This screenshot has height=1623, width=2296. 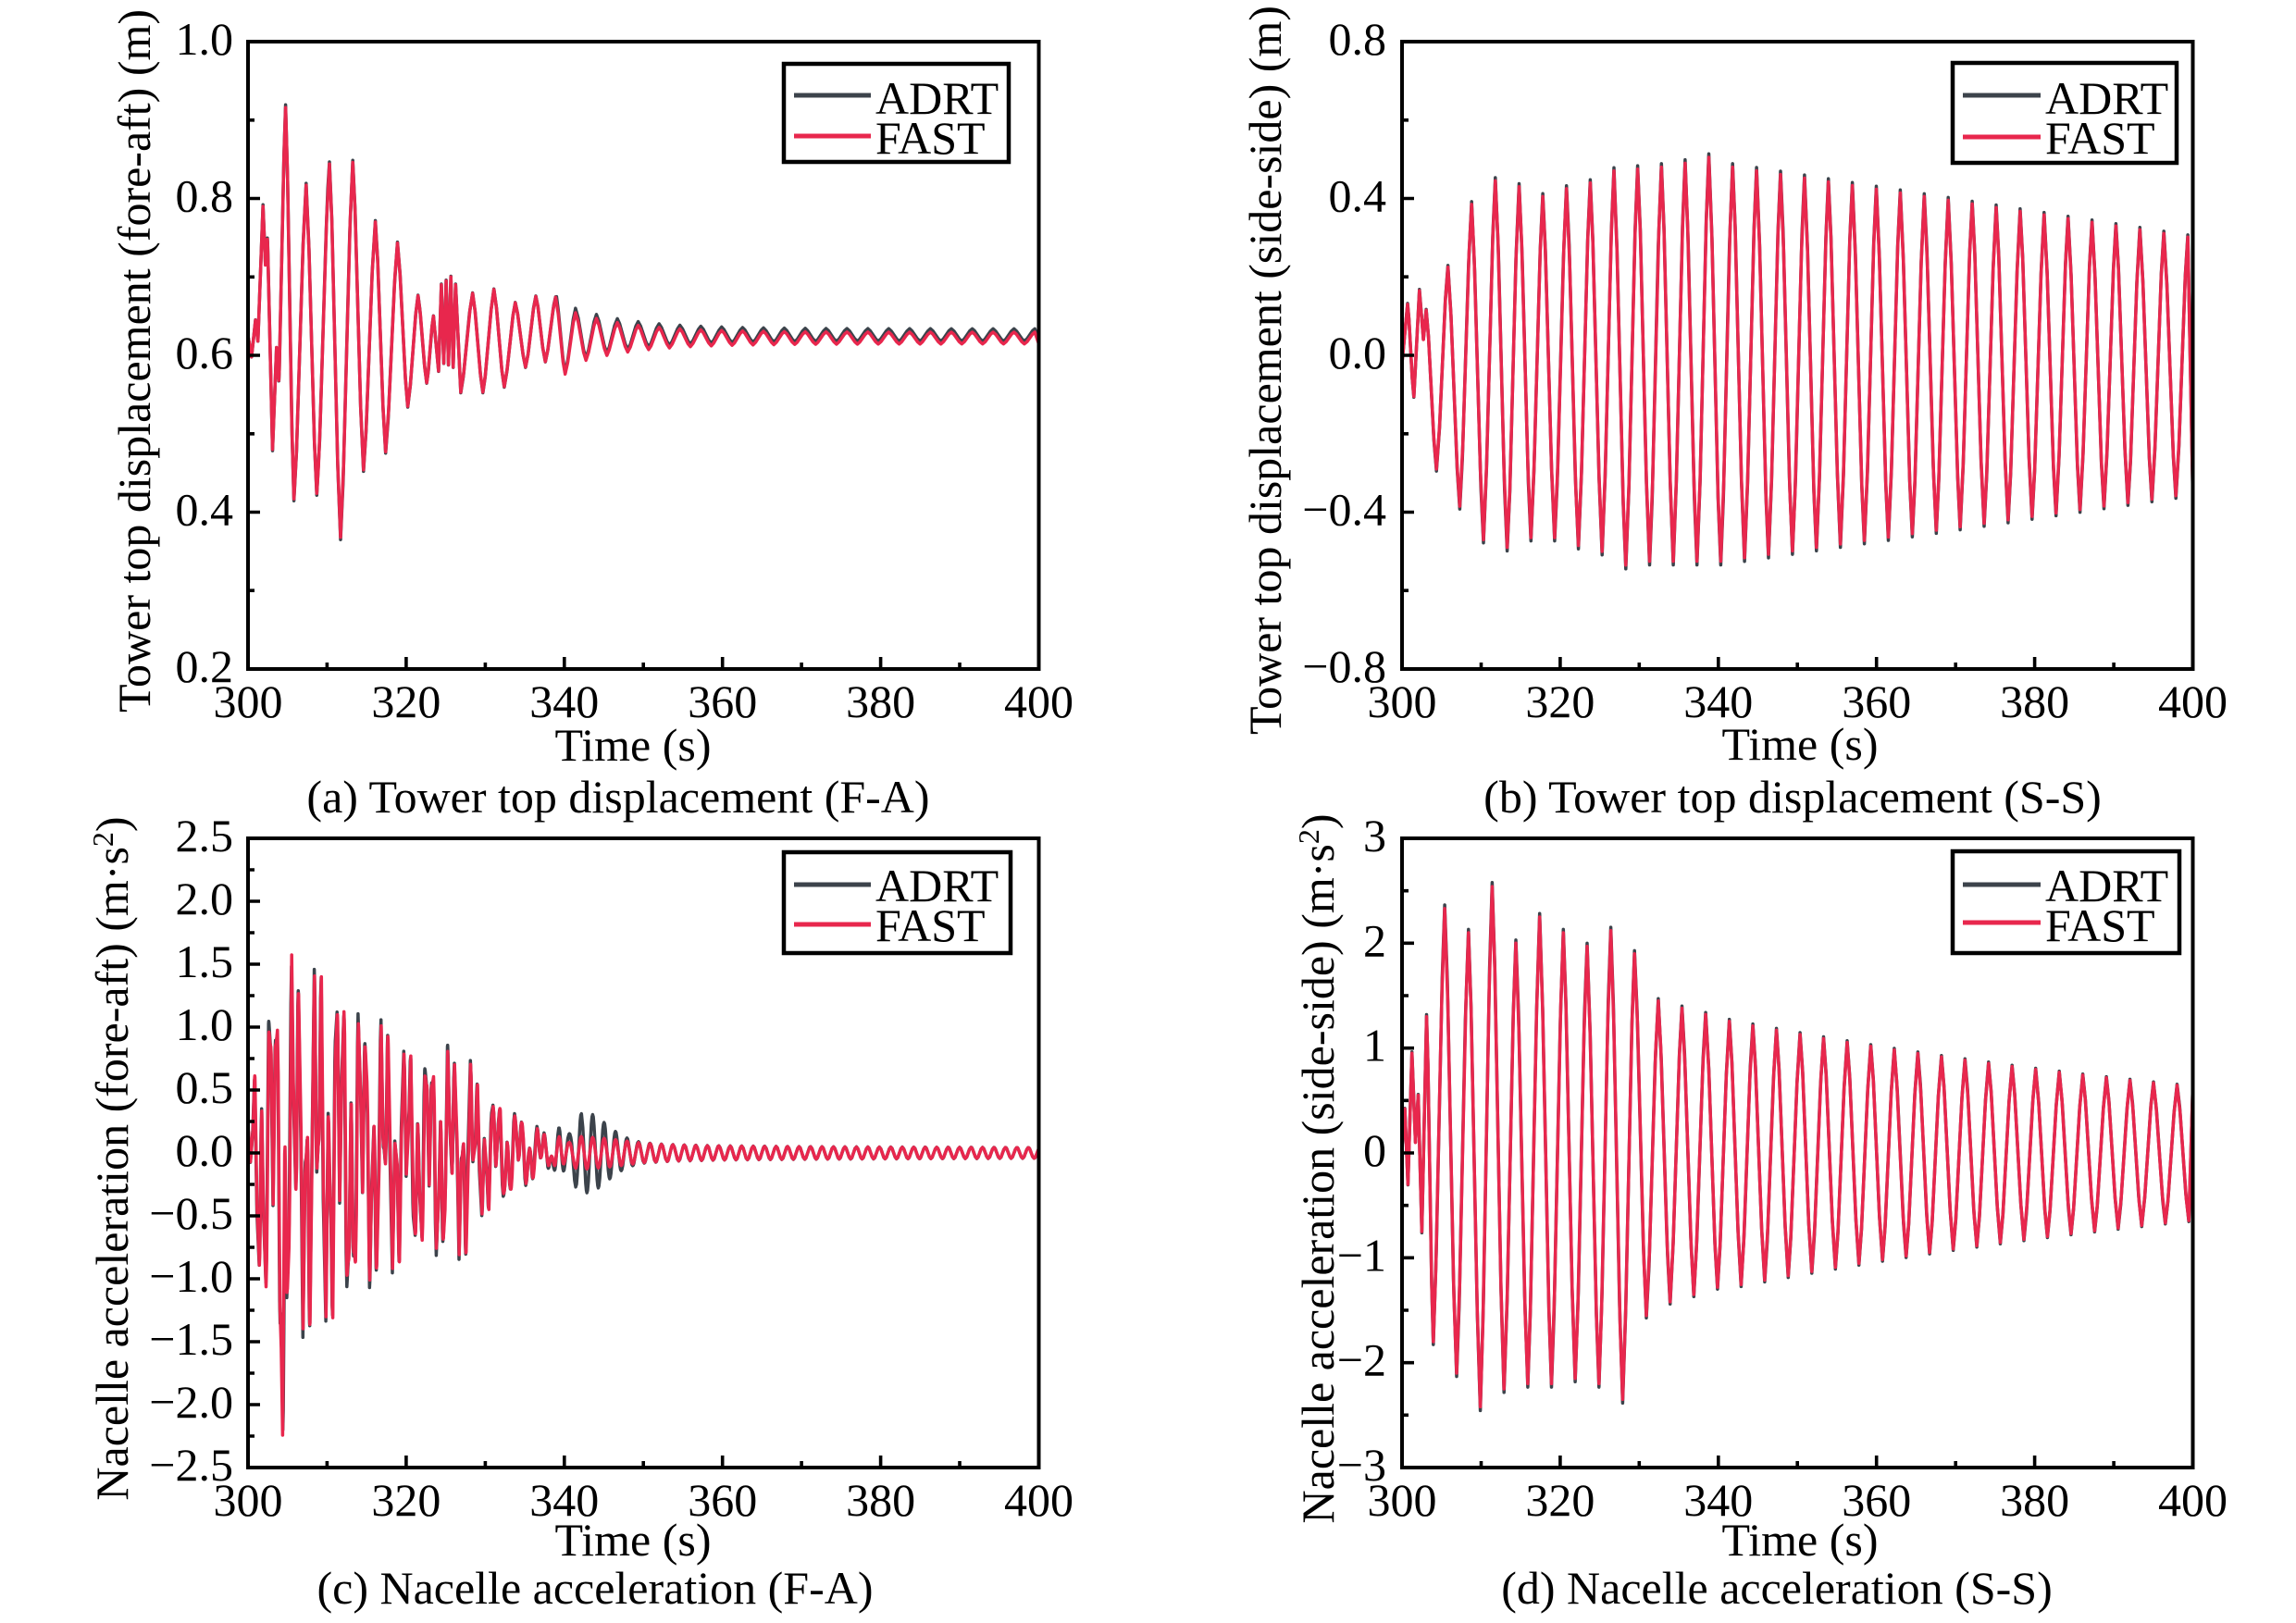 I want to click on svg-text: 0, so click(x=1374, y=1150).